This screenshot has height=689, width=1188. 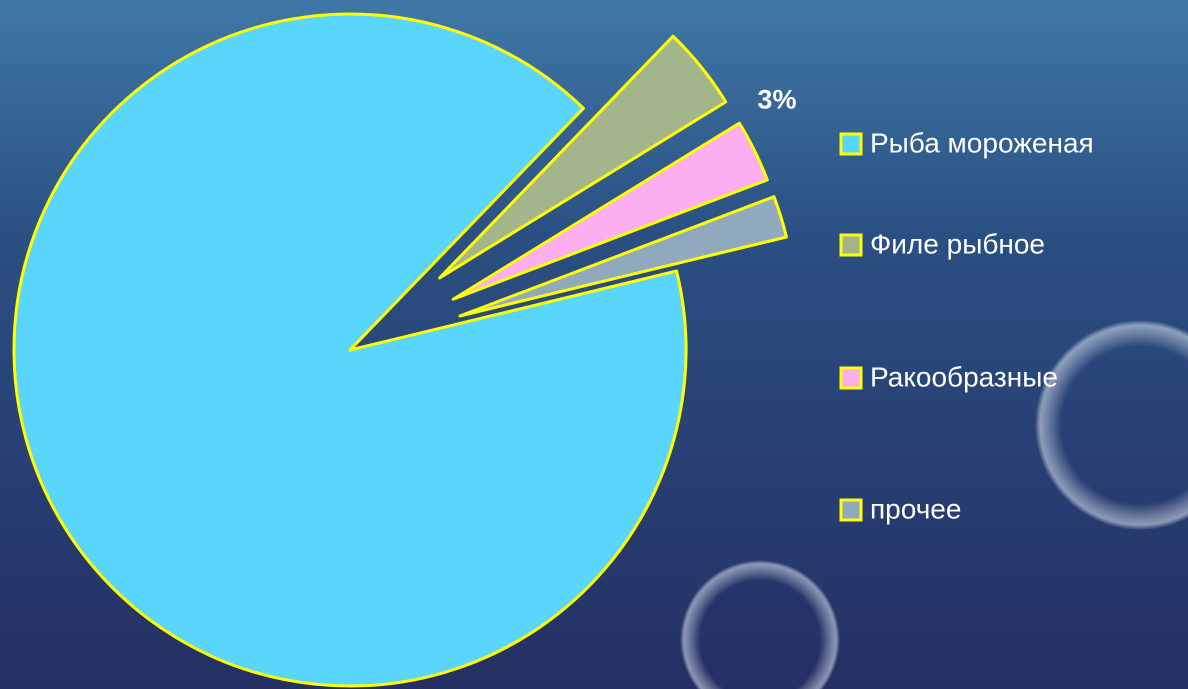 What do you see at coordinates (915, 508) in the screenshot?
I see `legend-label: прочее` at bounding box center [915, 508].